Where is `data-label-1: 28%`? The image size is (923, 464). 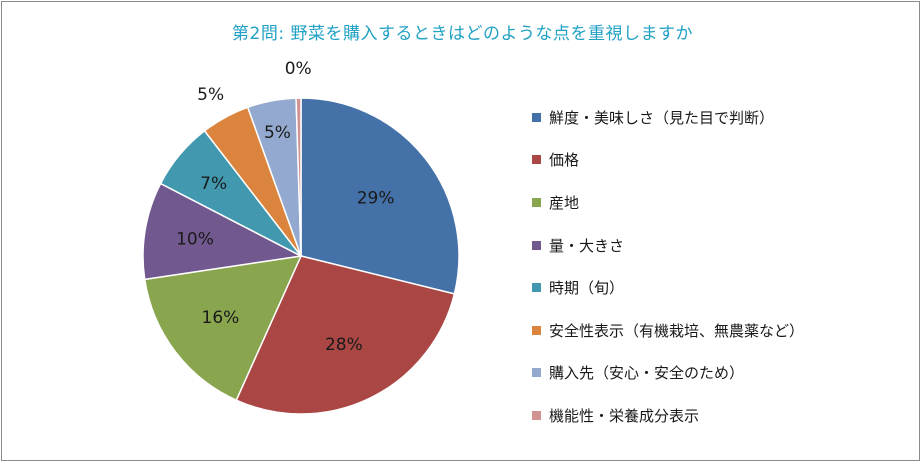 data-label-1: 28% is located at coordinates (344, 345).